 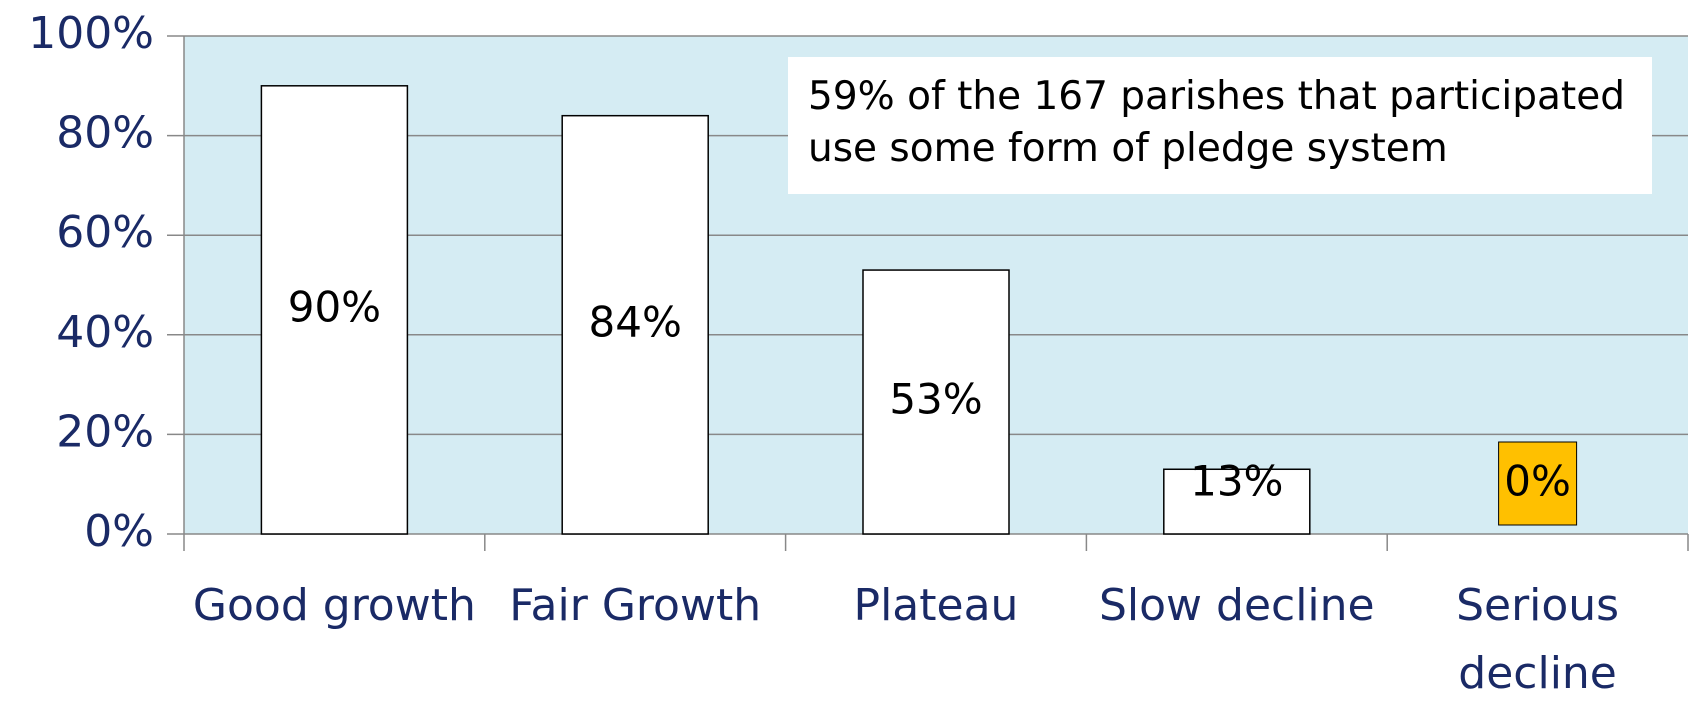 I want to click on y-tick-label: 0%, so click(x=119, y=531).